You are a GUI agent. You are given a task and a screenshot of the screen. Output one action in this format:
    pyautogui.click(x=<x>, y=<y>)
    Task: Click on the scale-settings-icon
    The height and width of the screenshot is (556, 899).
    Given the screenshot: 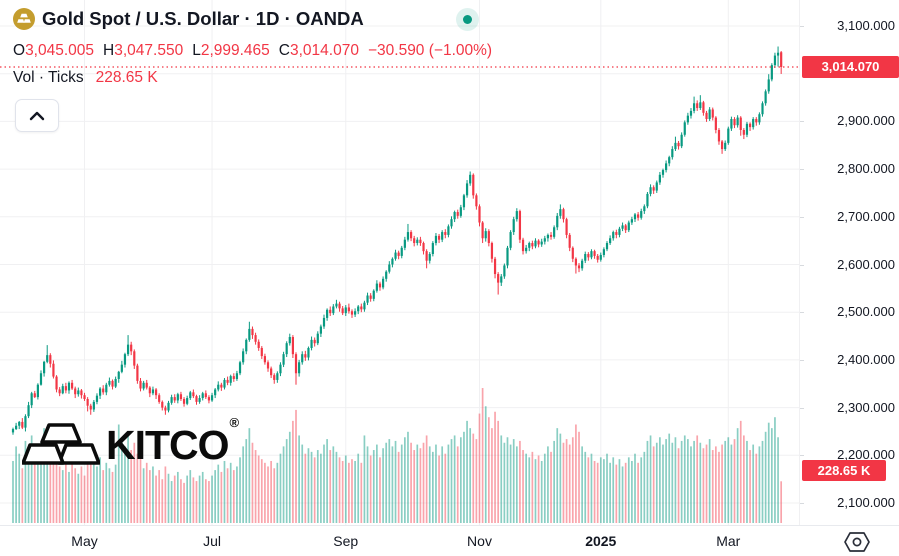 What is the action you would take?
    pyautogui.click(x=857, y=542)
    